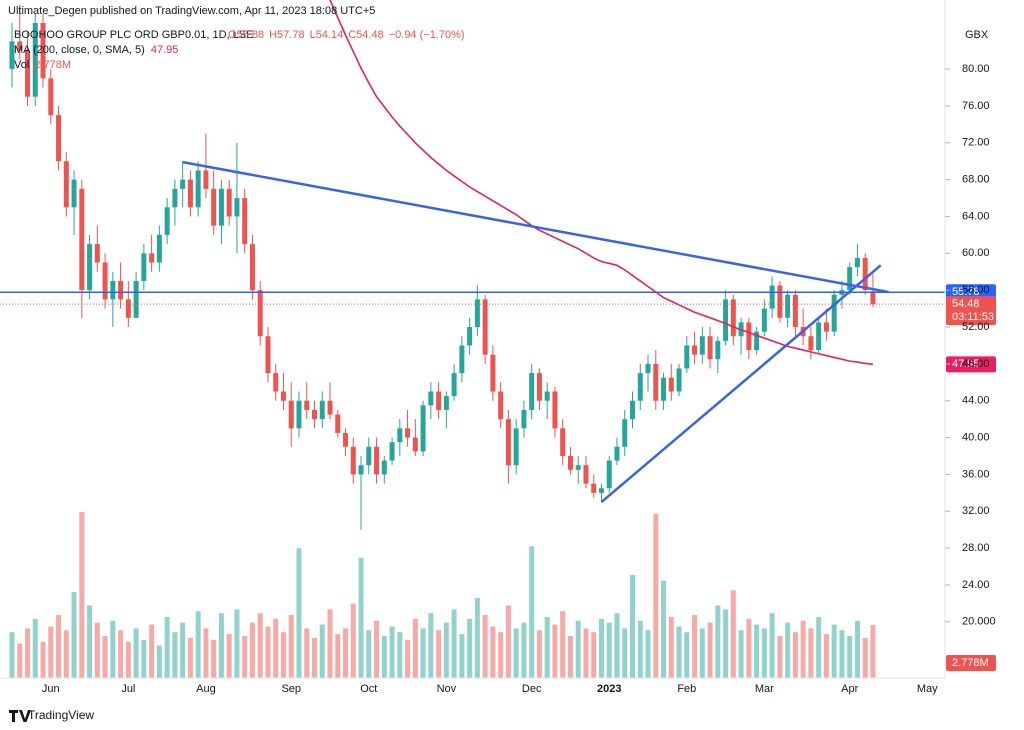 This screenshot has height=730, width=1024. Describe the element at coordinates (976, 327) in the screenshot. I see `y-tick-label: 52.00` at that location.